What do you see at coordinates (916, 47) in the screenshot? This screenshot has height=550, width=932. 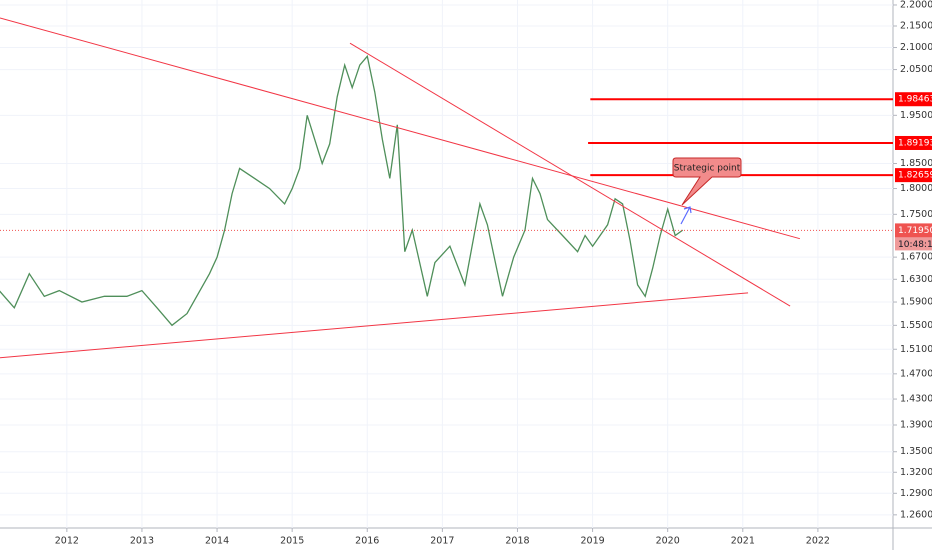 I see `y-tick-label: 2.10000` at bounding box center [916, 47].